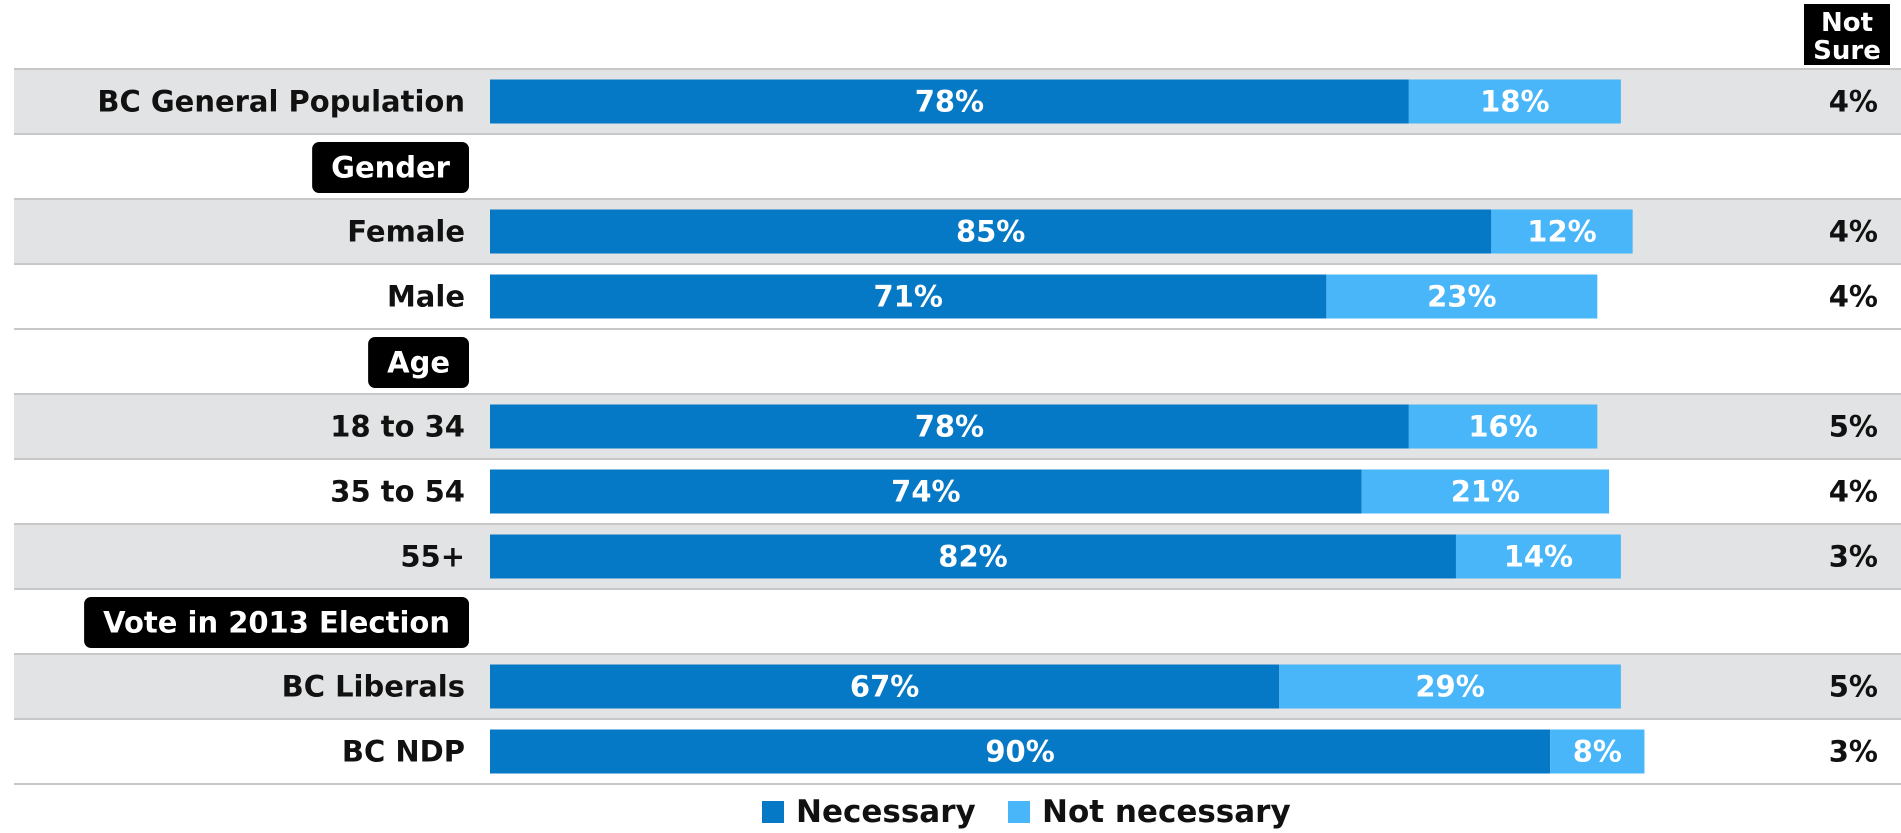 The height and width of the screenshot is (833, 1901). I want to click on bar-not-necessary-label: 23%, so click(1461, 297).